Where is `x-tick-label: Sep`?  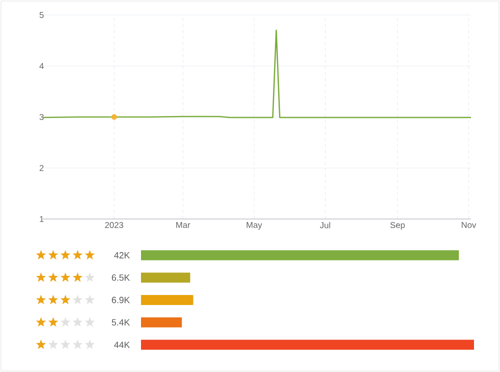 x-tick-label: Sep is located at coordinates (397, 226).